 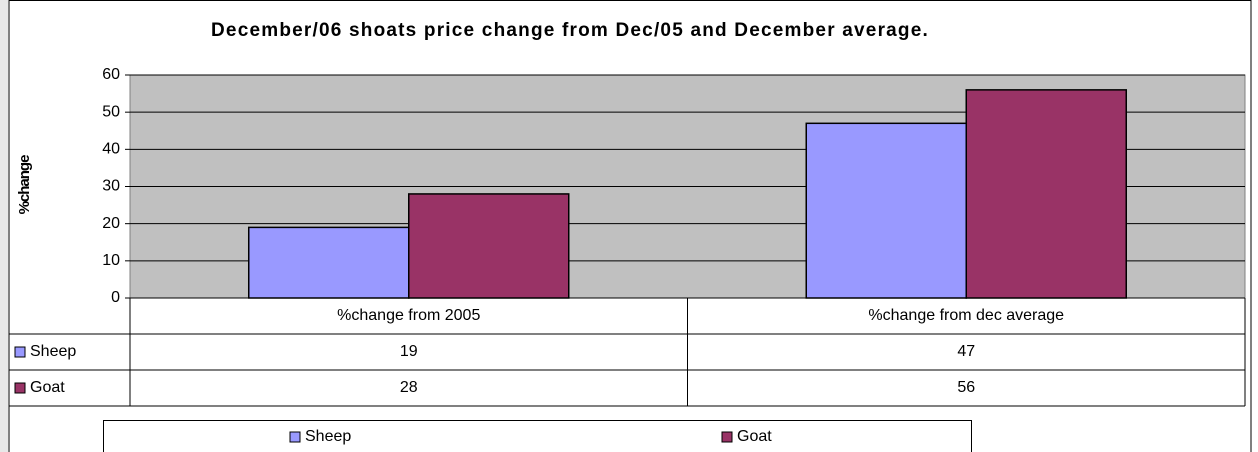 What do you see at coordinates (408, 315) in the screenshot?
I see `x-tick-label: %change from 2005` at bounding box center [408, 315].